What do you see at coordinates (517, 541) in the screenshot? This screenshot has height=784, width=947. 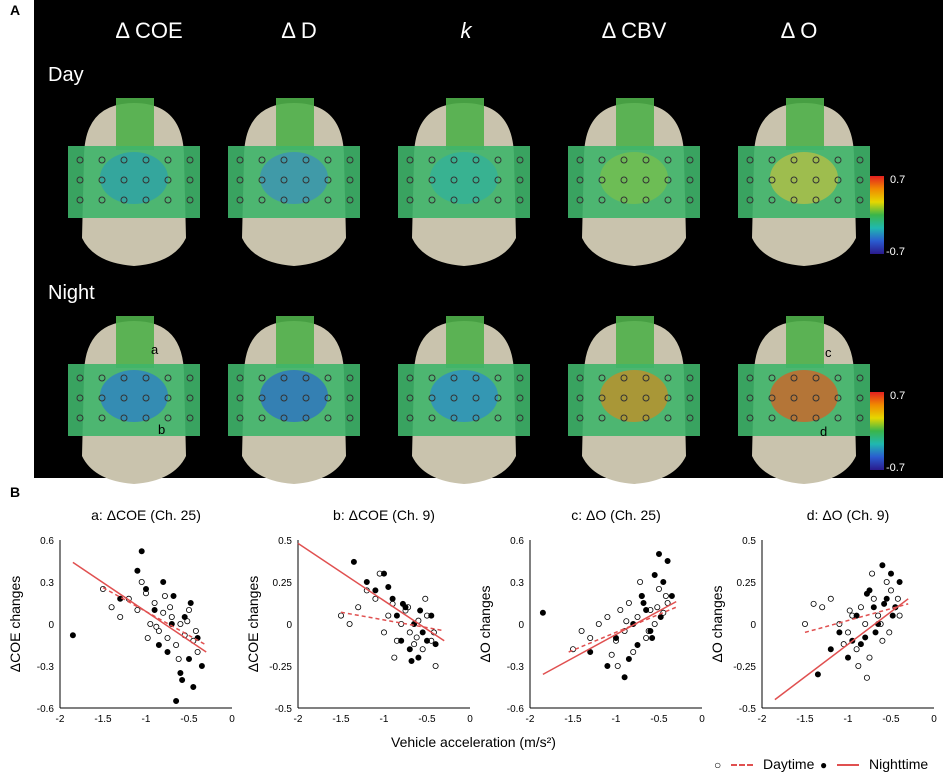 I see `y-tick-label: 0.6` at bounding box center [517, 541].